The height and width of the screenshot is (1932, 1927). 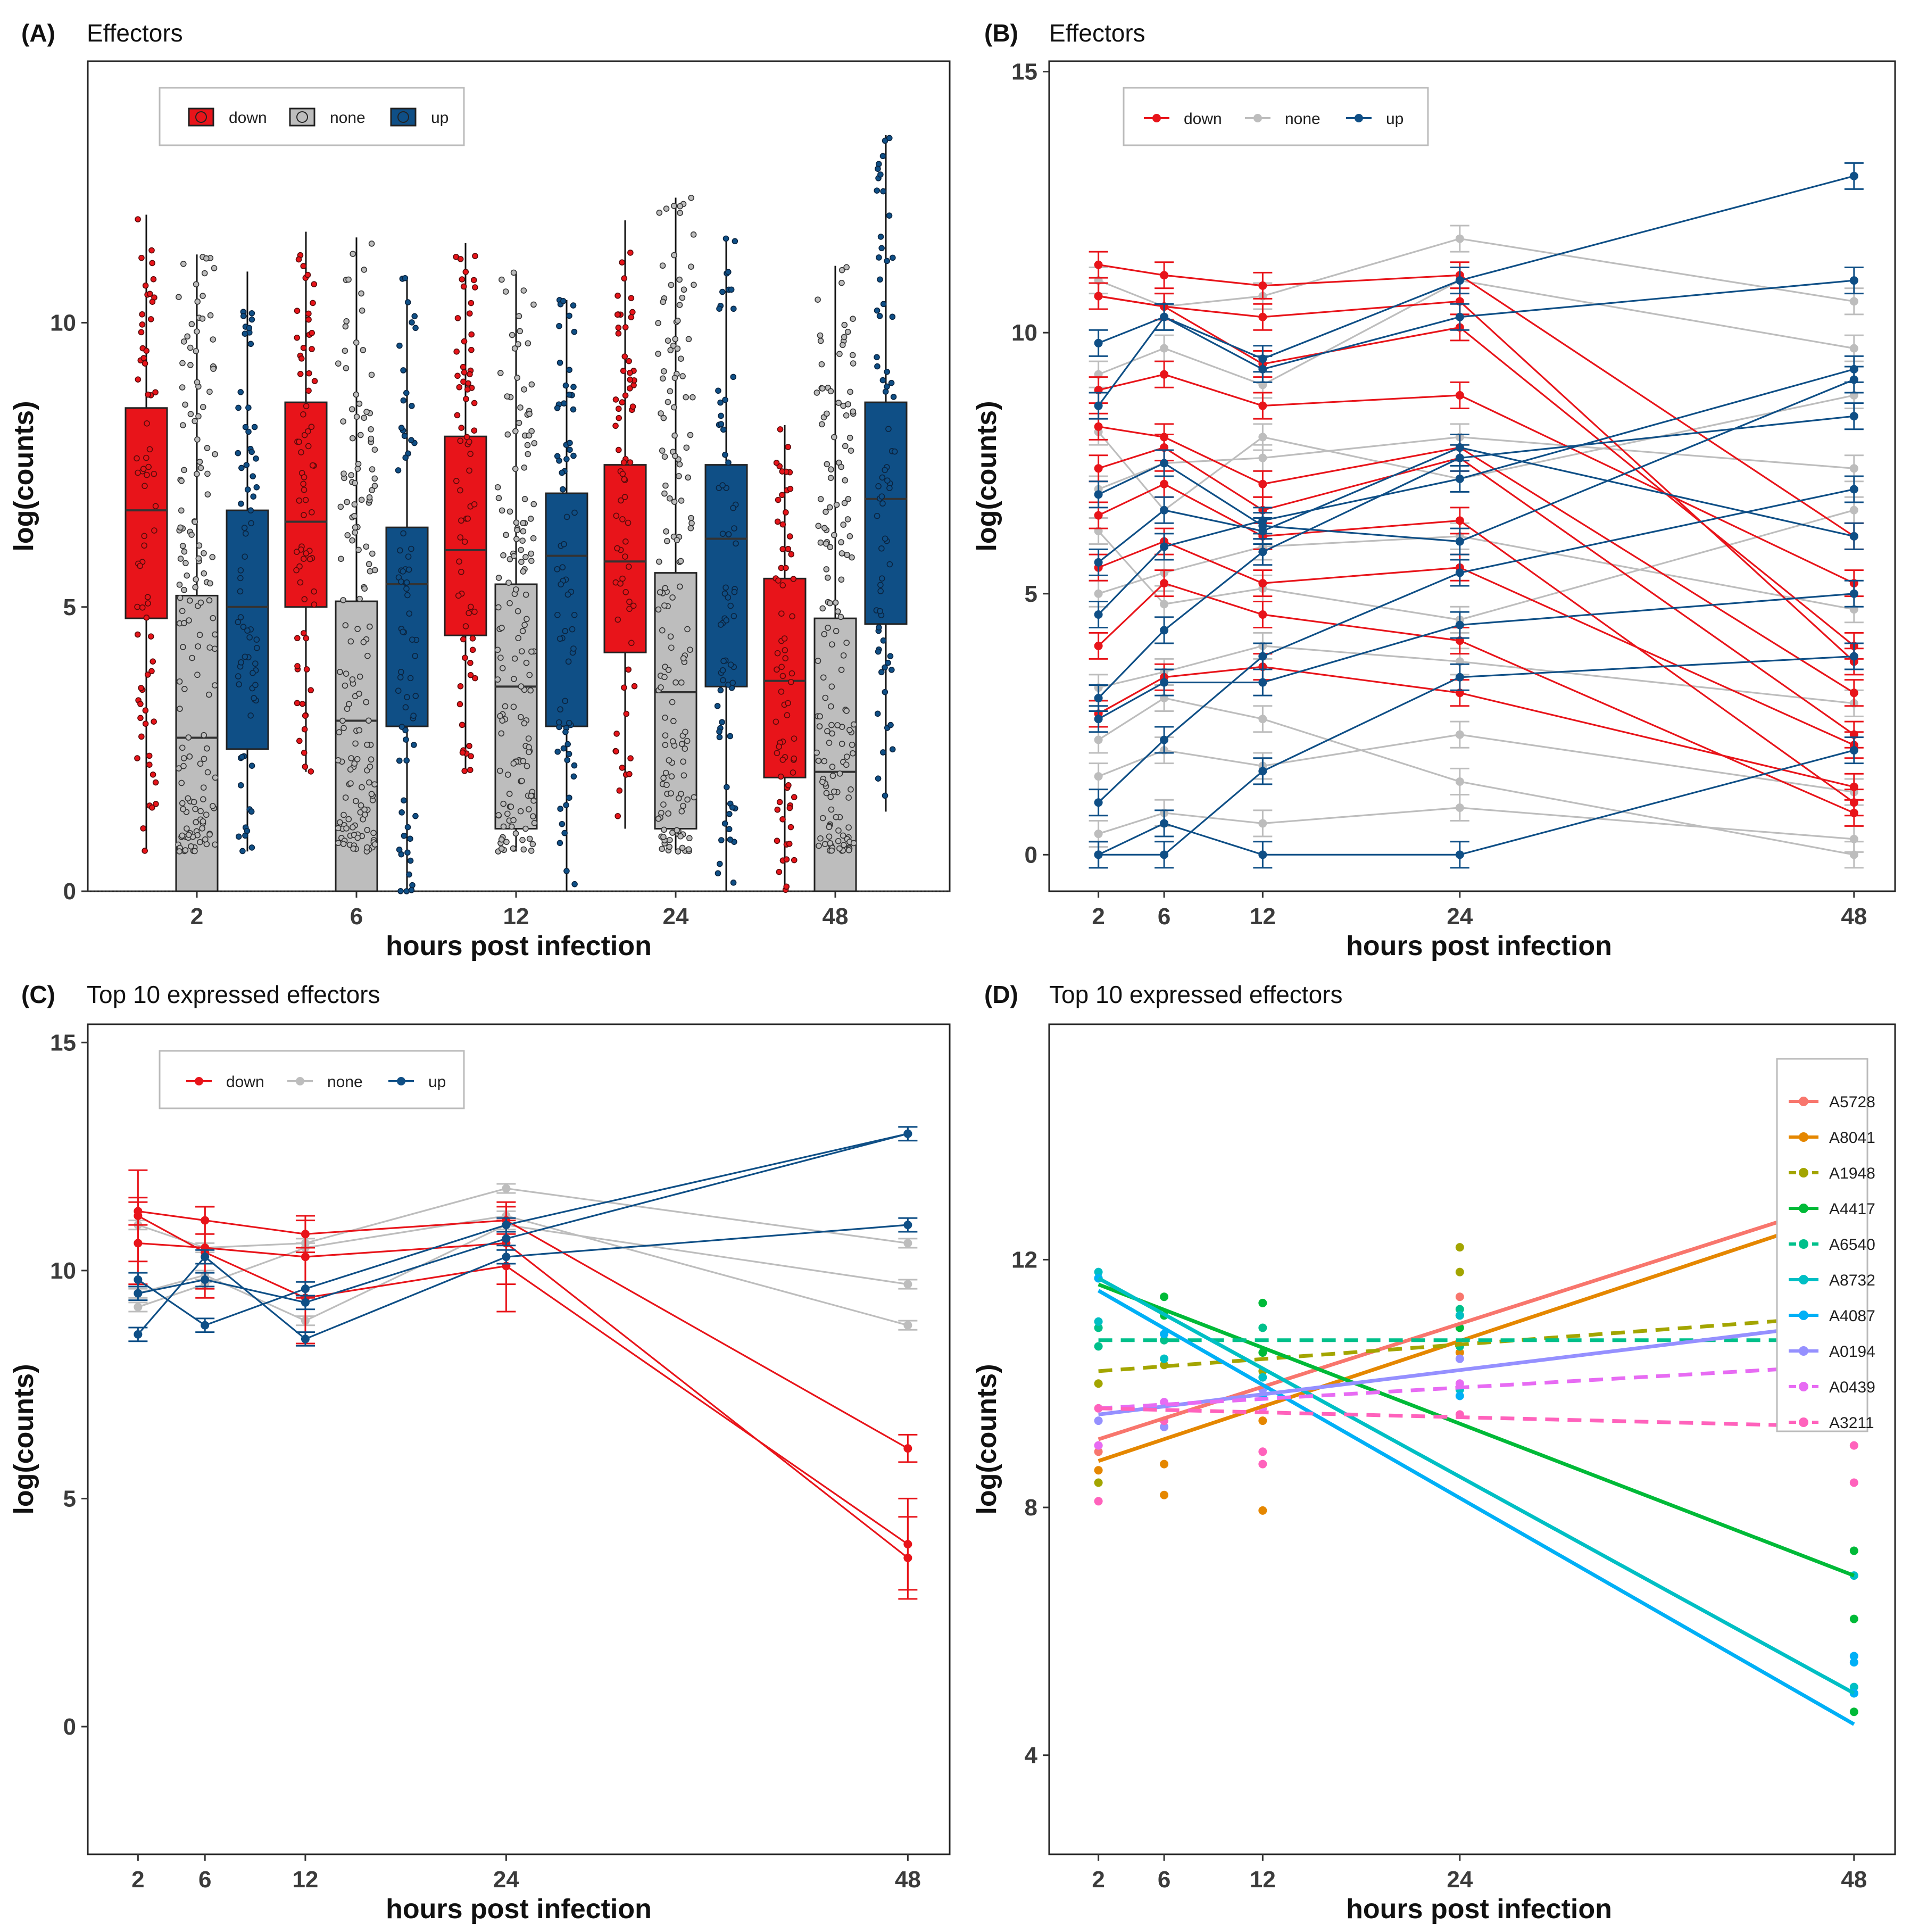 What do you see at coordinates (1852, 1173) in the screenshot?
I see `legend-label-A1948: A1948` at bounding box center [1852, 1173].